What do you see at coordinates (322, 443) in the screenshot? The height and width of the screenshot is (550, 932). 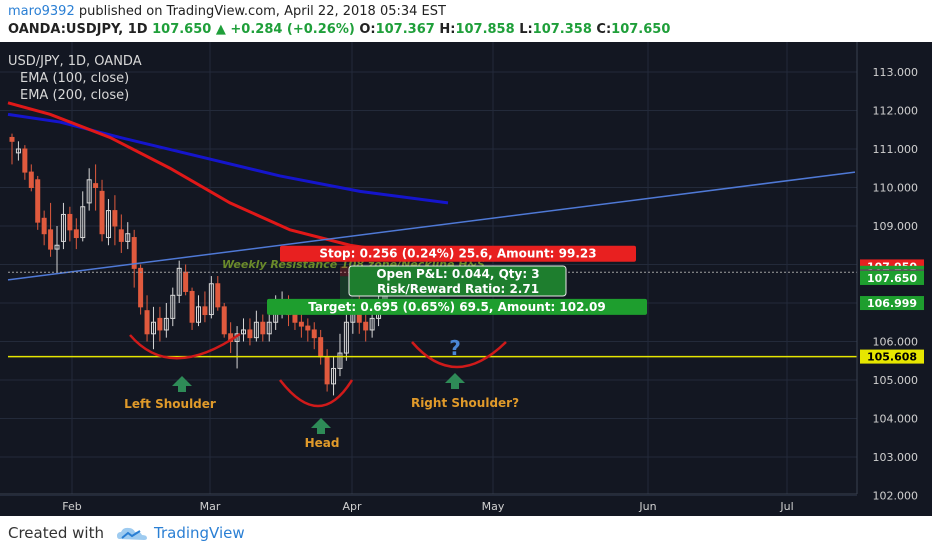 I see `head-label: Head` at bounding box center [322, 443].